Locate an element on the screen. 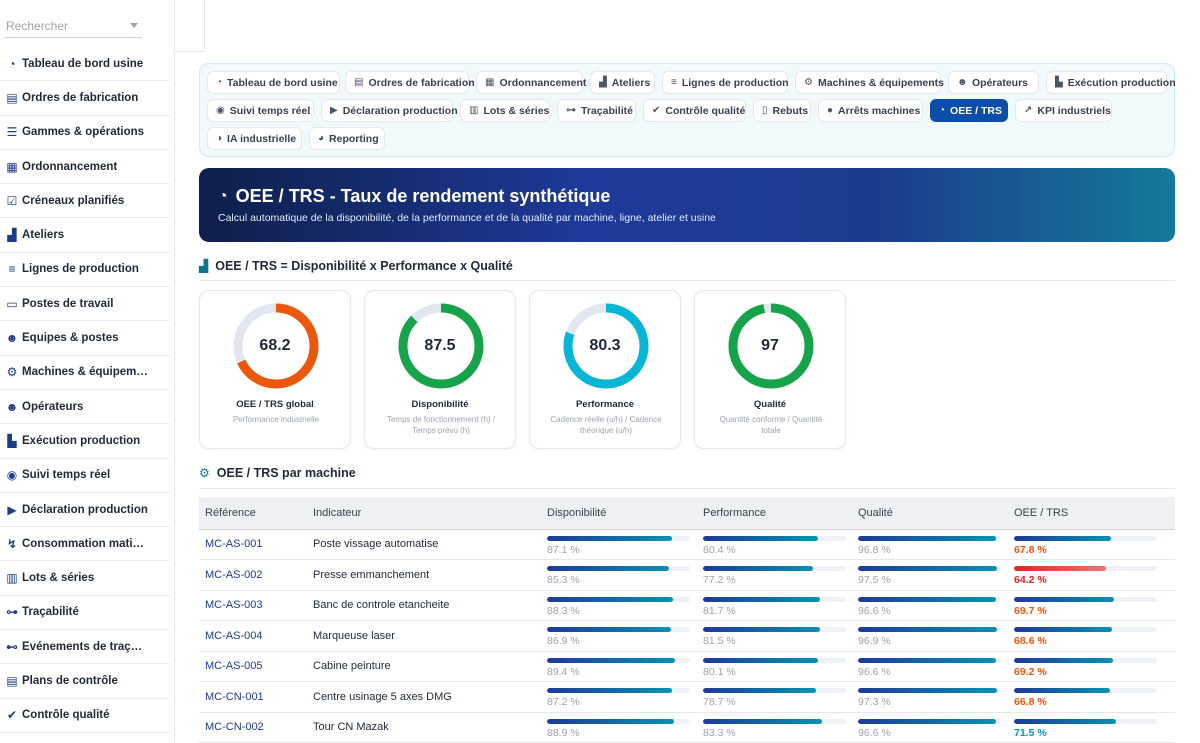 Image resolution: width=1200 pixels, height=743 pixels. tab-op-rateurs: ☻ Opérateurs is located at coordinates (993, 82).